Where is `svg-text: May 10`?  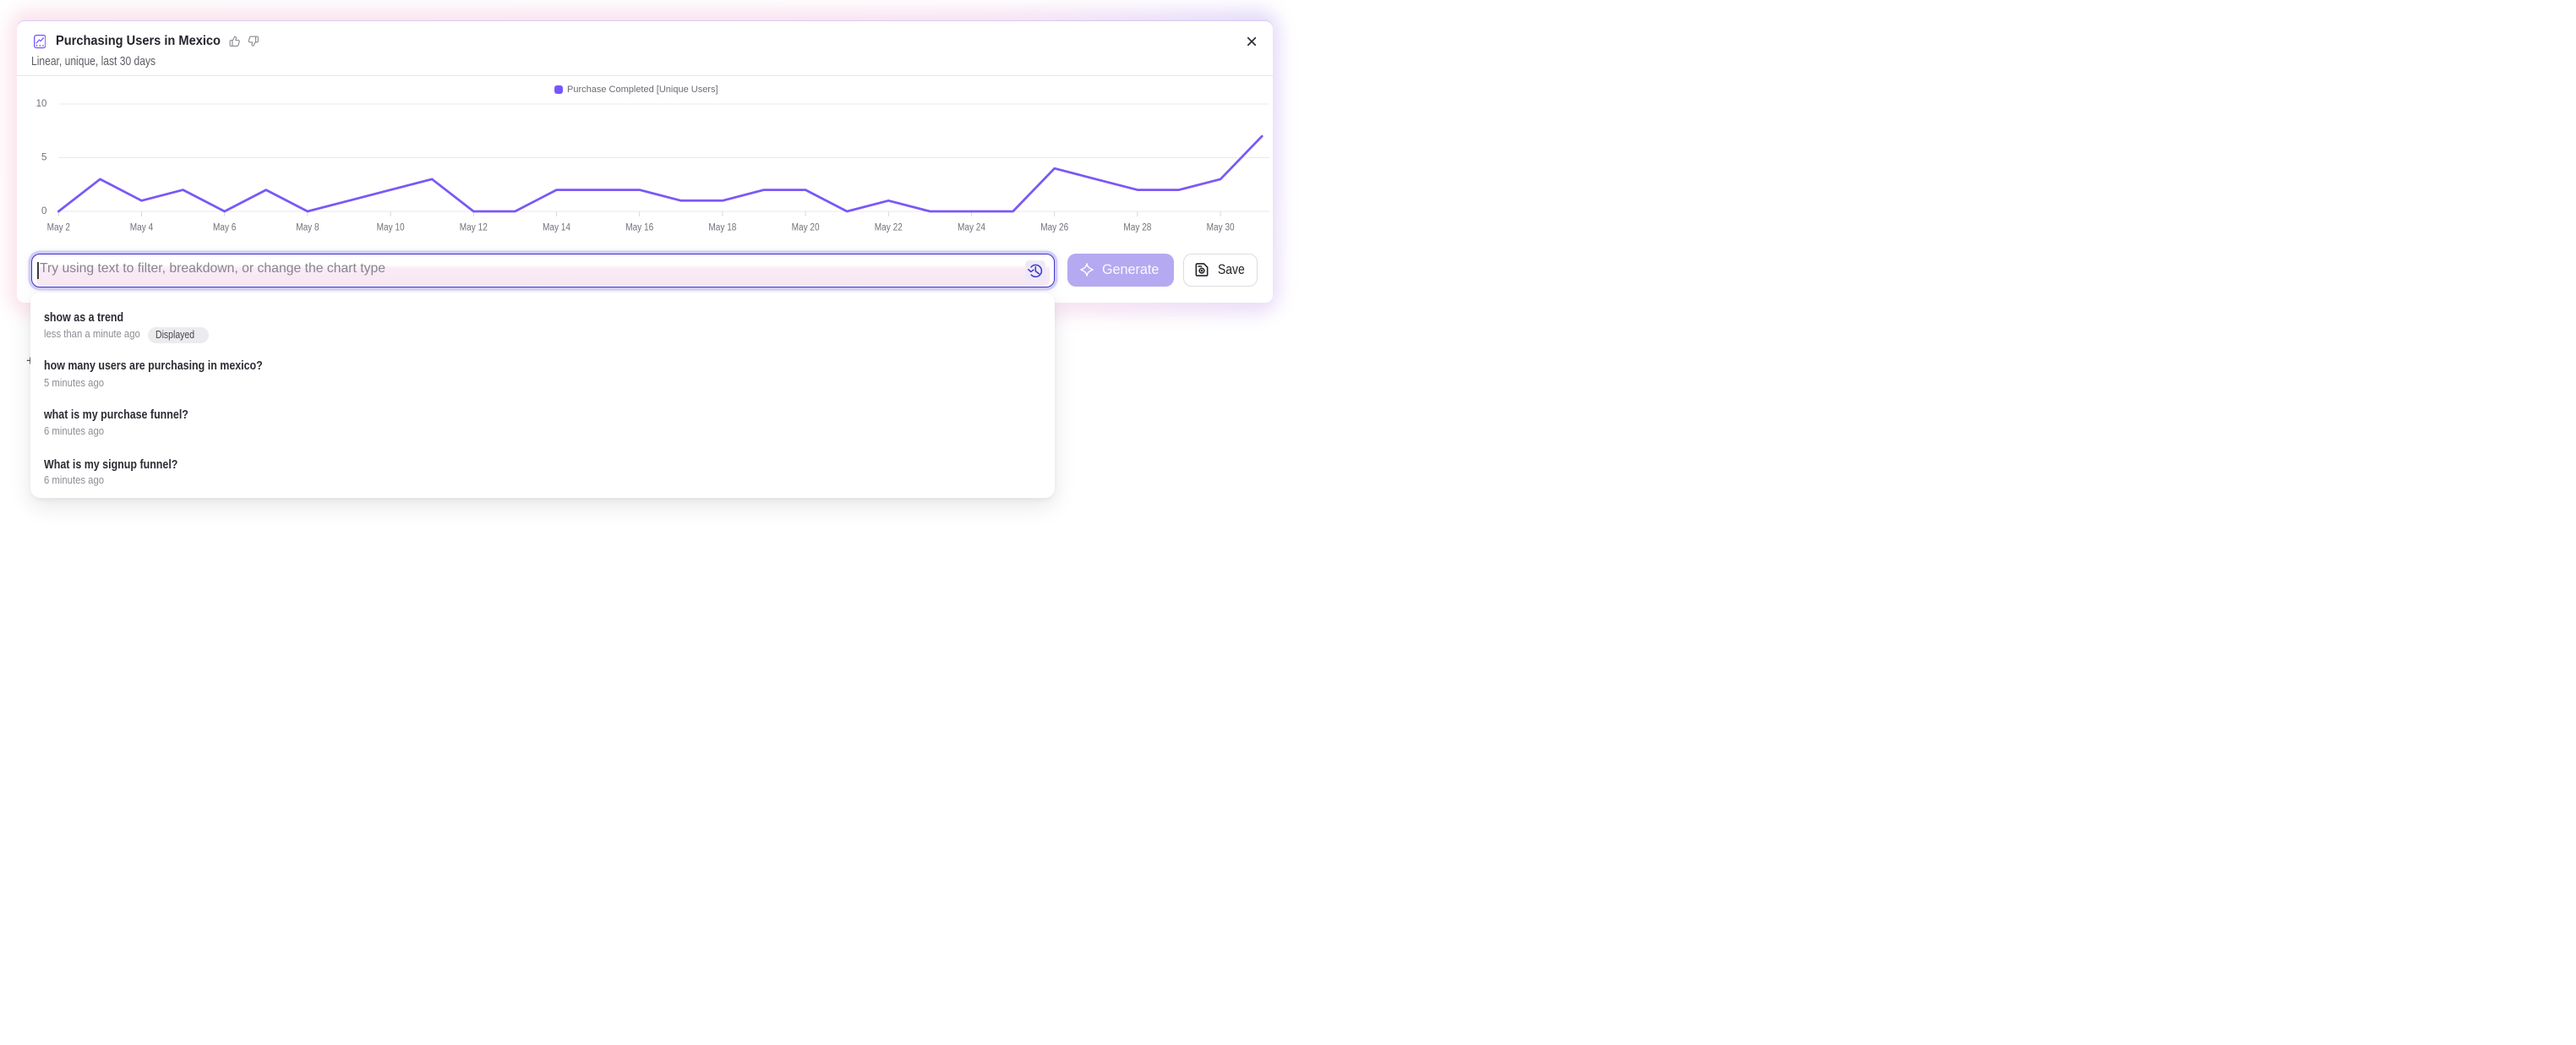
svg-text: May 10 is located at coordinates (391, 228).